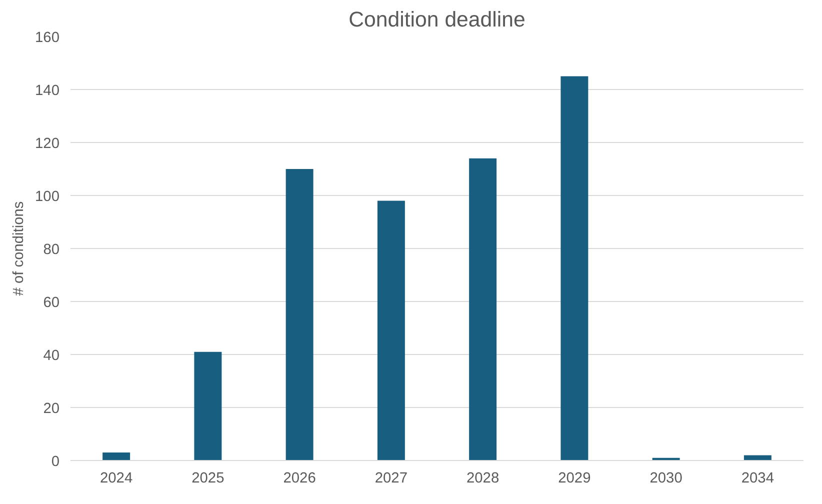  Describe the element at coordinates (47, 38) in the screenshot. I see `y-tick-label: 160` at that location.